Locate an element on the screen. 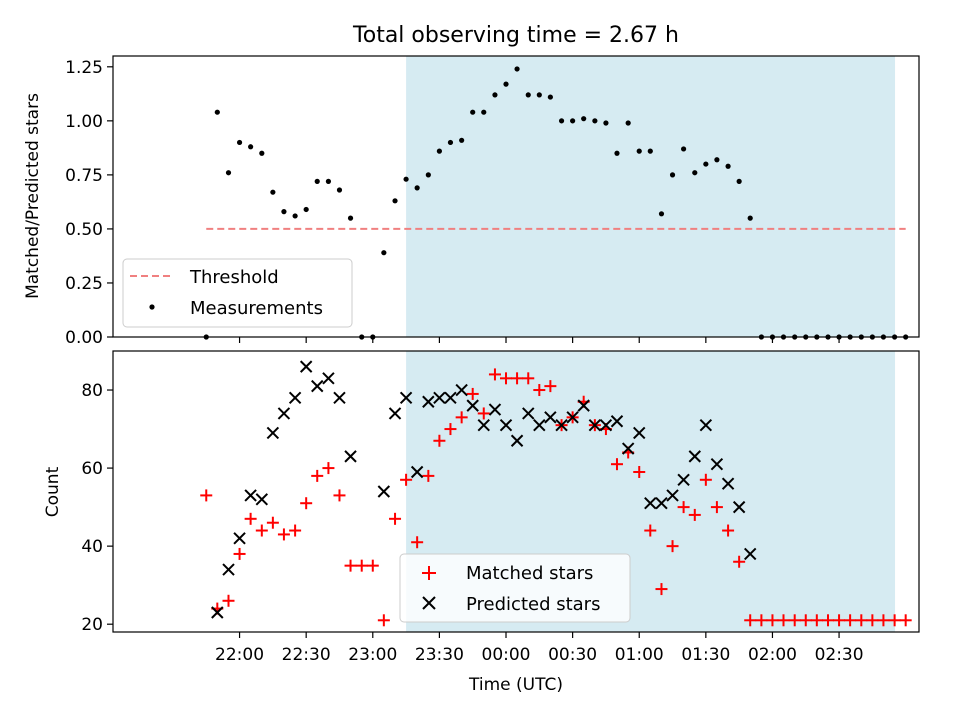 The width and height of the screenshot is (960, 720). x-tick-label: 23:00 is located at coordinates (372, 655).